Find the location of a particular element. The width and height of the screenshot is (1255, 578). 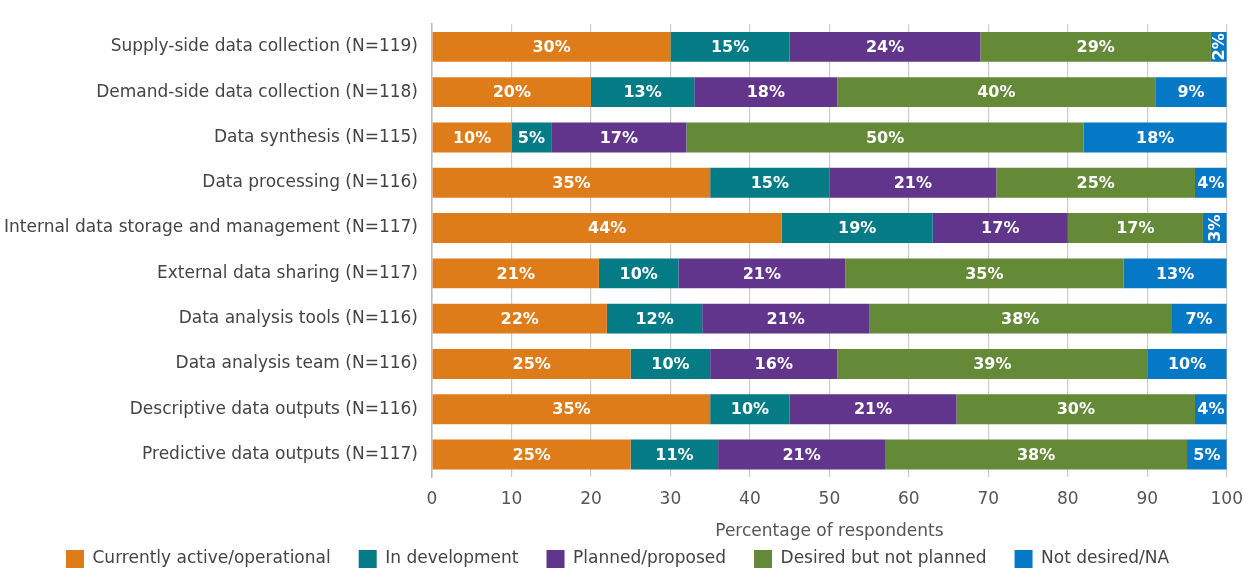

y-tick-label: Data analysis tools (N=116) is located at coordinates (298, 317).